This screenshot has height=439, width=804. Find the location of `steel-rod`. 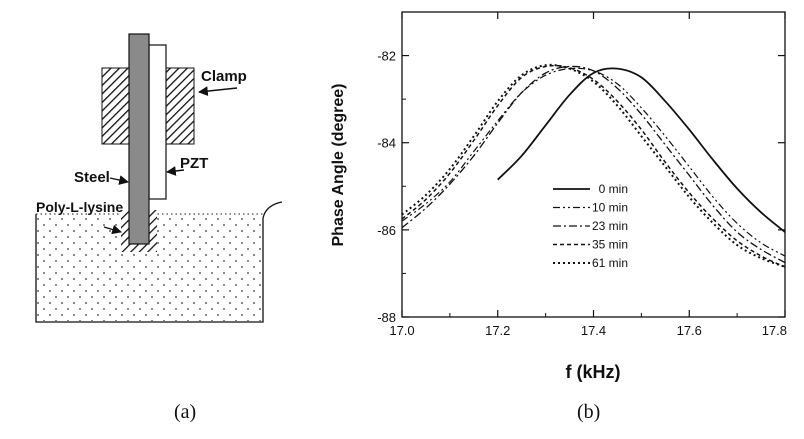

steel-rod is located at coordinates (139, 139).